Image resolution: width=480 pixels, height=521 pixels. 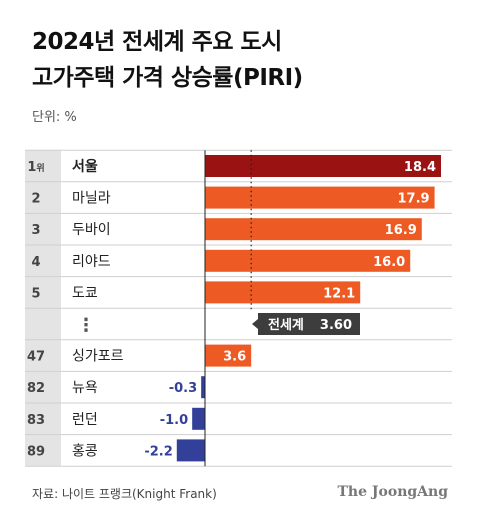 What do you see at coordinates (91, 262) in the screenshot?
I see `city-label: 리야드` at bounding box center [91, 262].